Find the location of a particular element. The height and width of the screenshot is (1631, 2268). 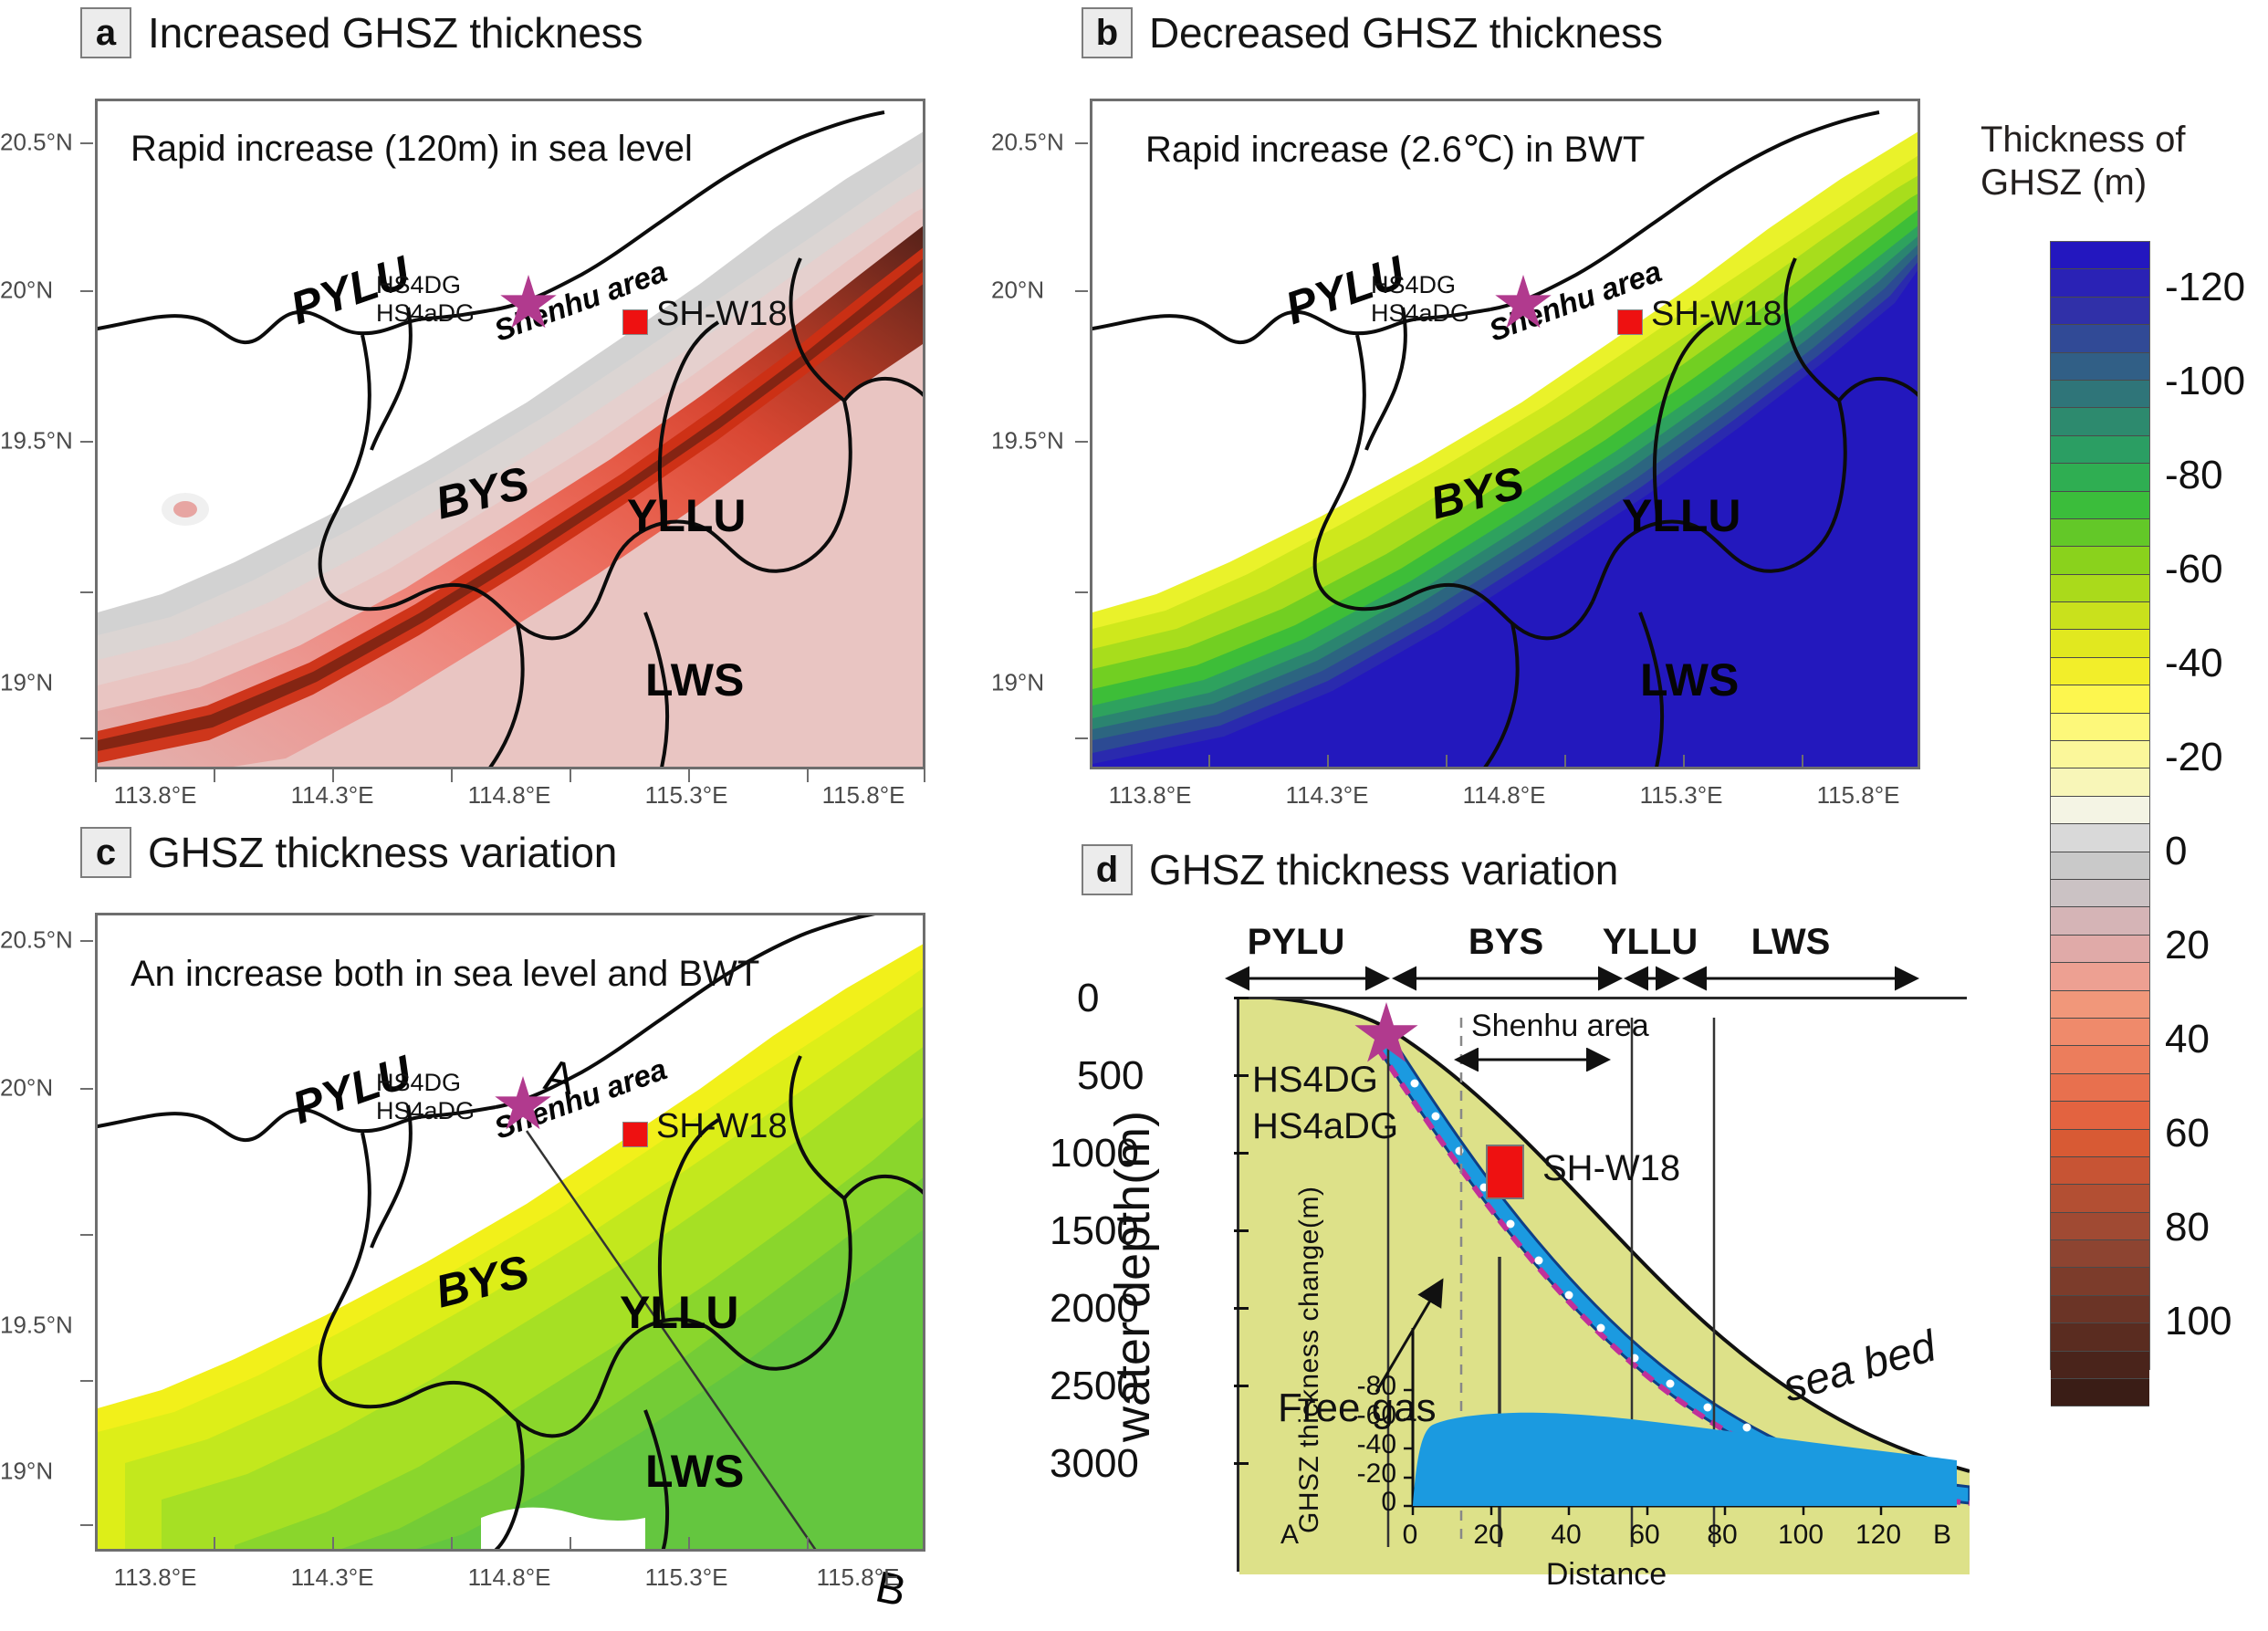

panel-d-inset-xtick-2: 40 is located at coordinates (1566, 1535).